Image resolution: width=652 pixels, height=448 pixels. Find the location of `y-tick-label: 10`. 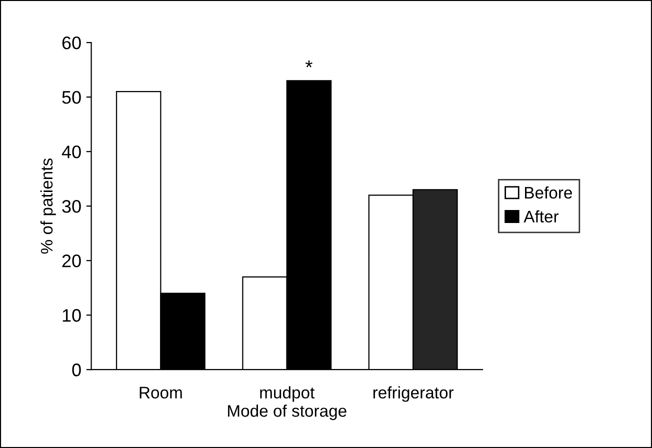

y-tick-label: 10 is located at coordinates (71, 315).